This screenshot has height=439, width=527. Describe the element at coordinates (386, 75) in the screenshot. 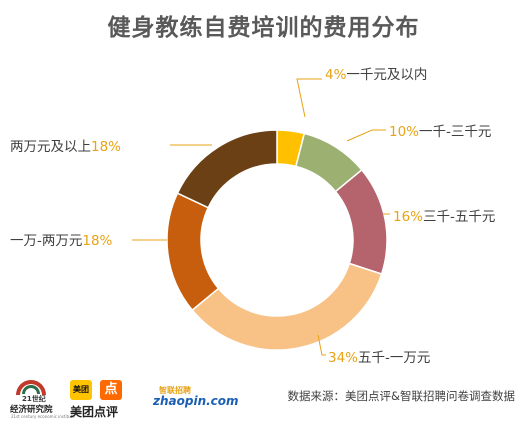

I see `slice-category-1: 一千元及以内` at that location.